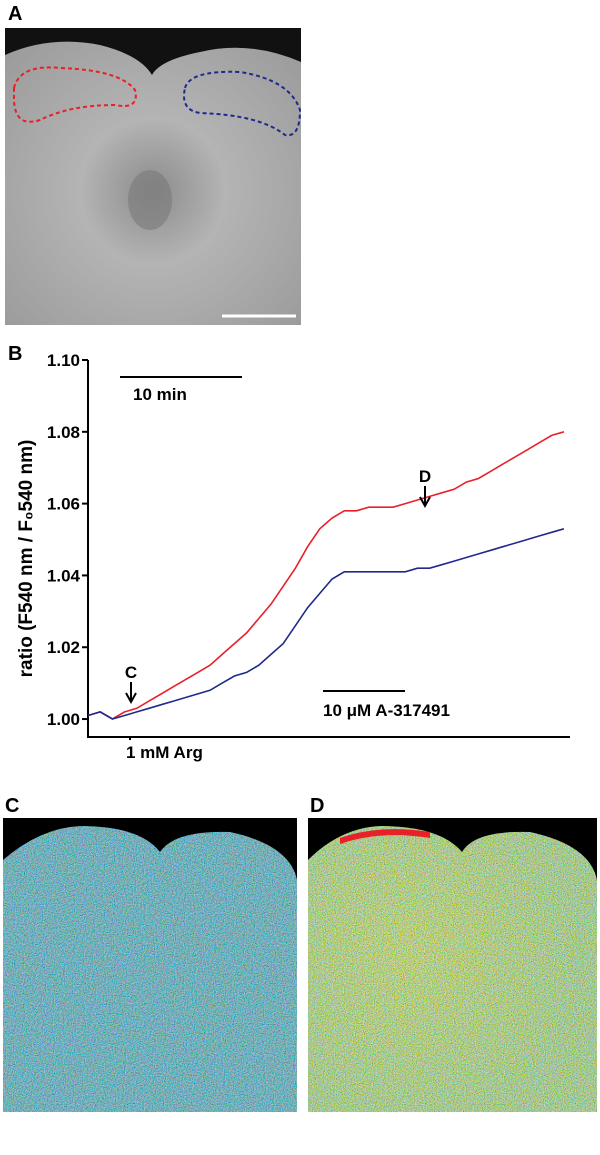 This screenshot has height=1155, width=600. Describe the element at coordinates (15, 354) in the screenshot. I see `panel-label: B` at that location.